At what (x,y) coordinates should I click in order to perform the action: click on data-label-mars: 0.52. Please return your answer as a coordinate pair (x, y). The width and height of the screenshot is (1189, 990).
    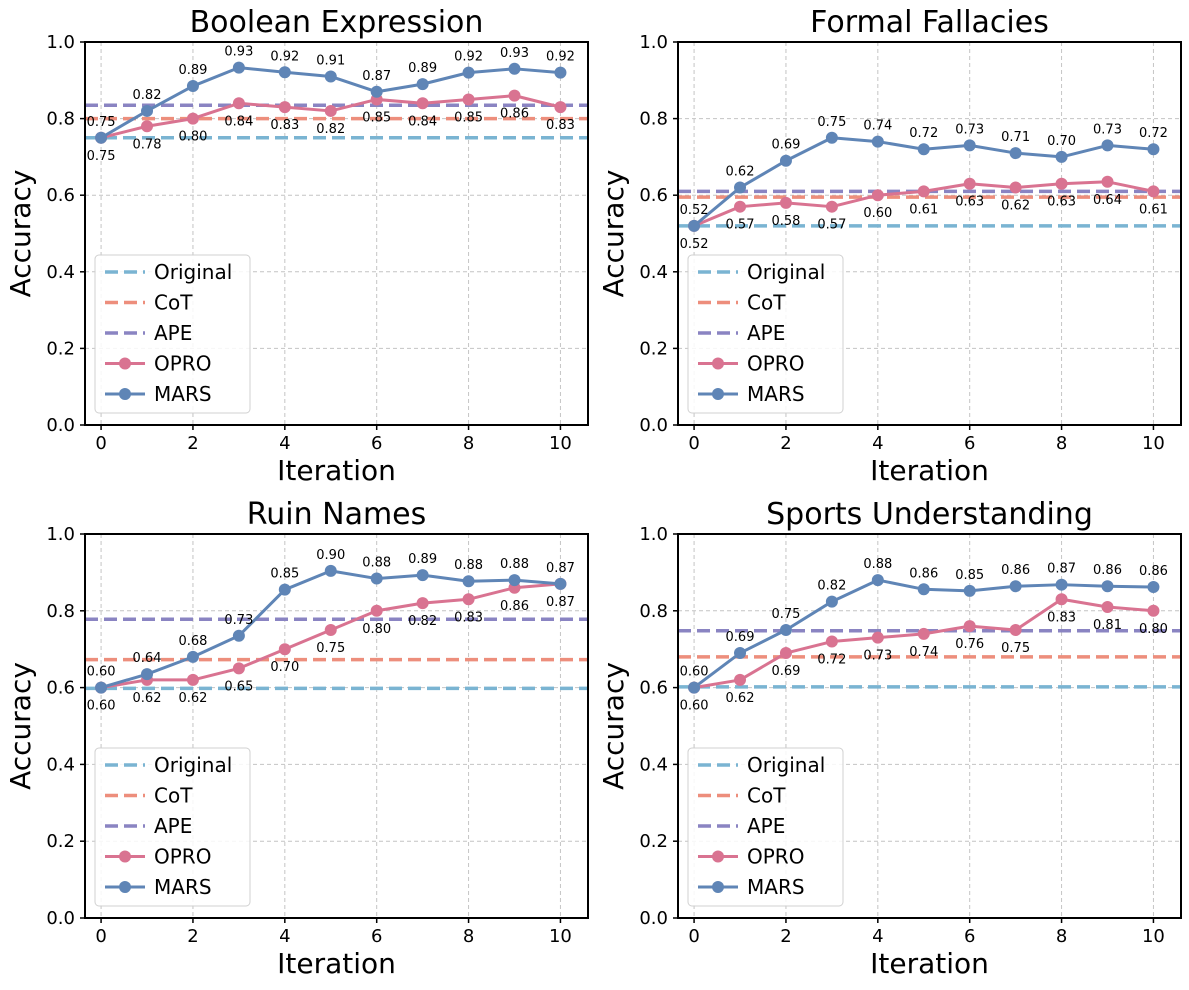
    Looking at the image, I should click on (694, 210).